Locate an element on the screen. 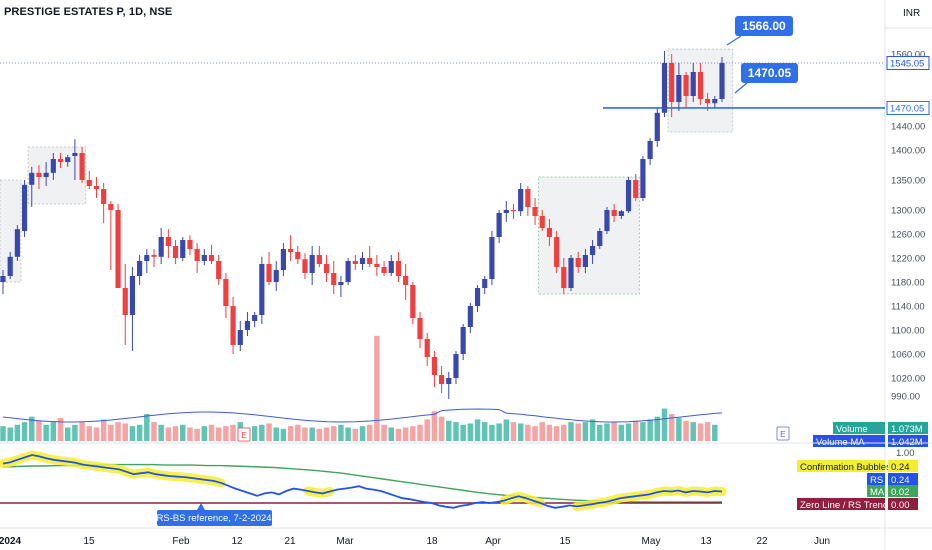 The image size is (932, 550). rs-reference-pointer is located at coordinates (201, 506).